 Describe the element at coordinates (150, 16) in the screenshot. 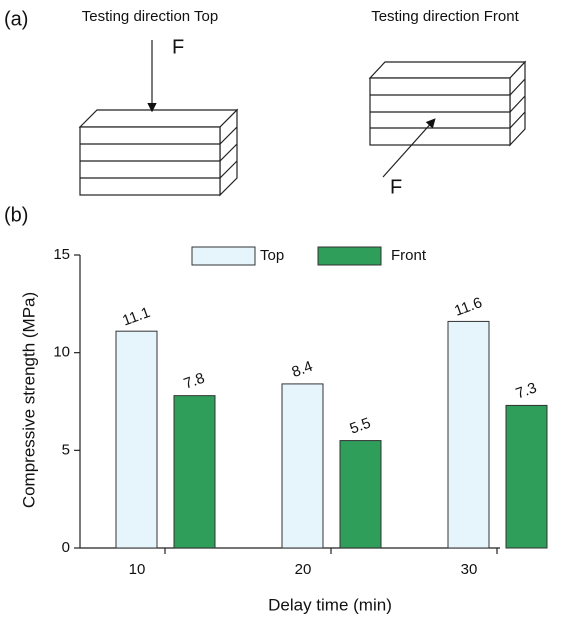

I see `diagram-title: Testing direction Top` at that location.